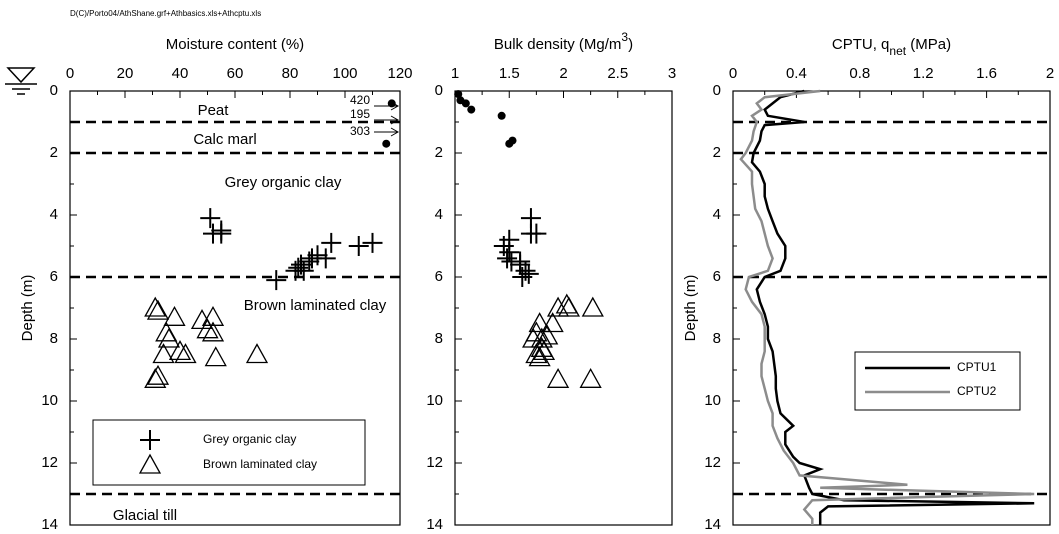 This screenshot has width=1059, height=534. What do you see at coordinates (439, 338) in the screenshot?
I see `y-tick-label: 8` at bounding box center [439, 338].